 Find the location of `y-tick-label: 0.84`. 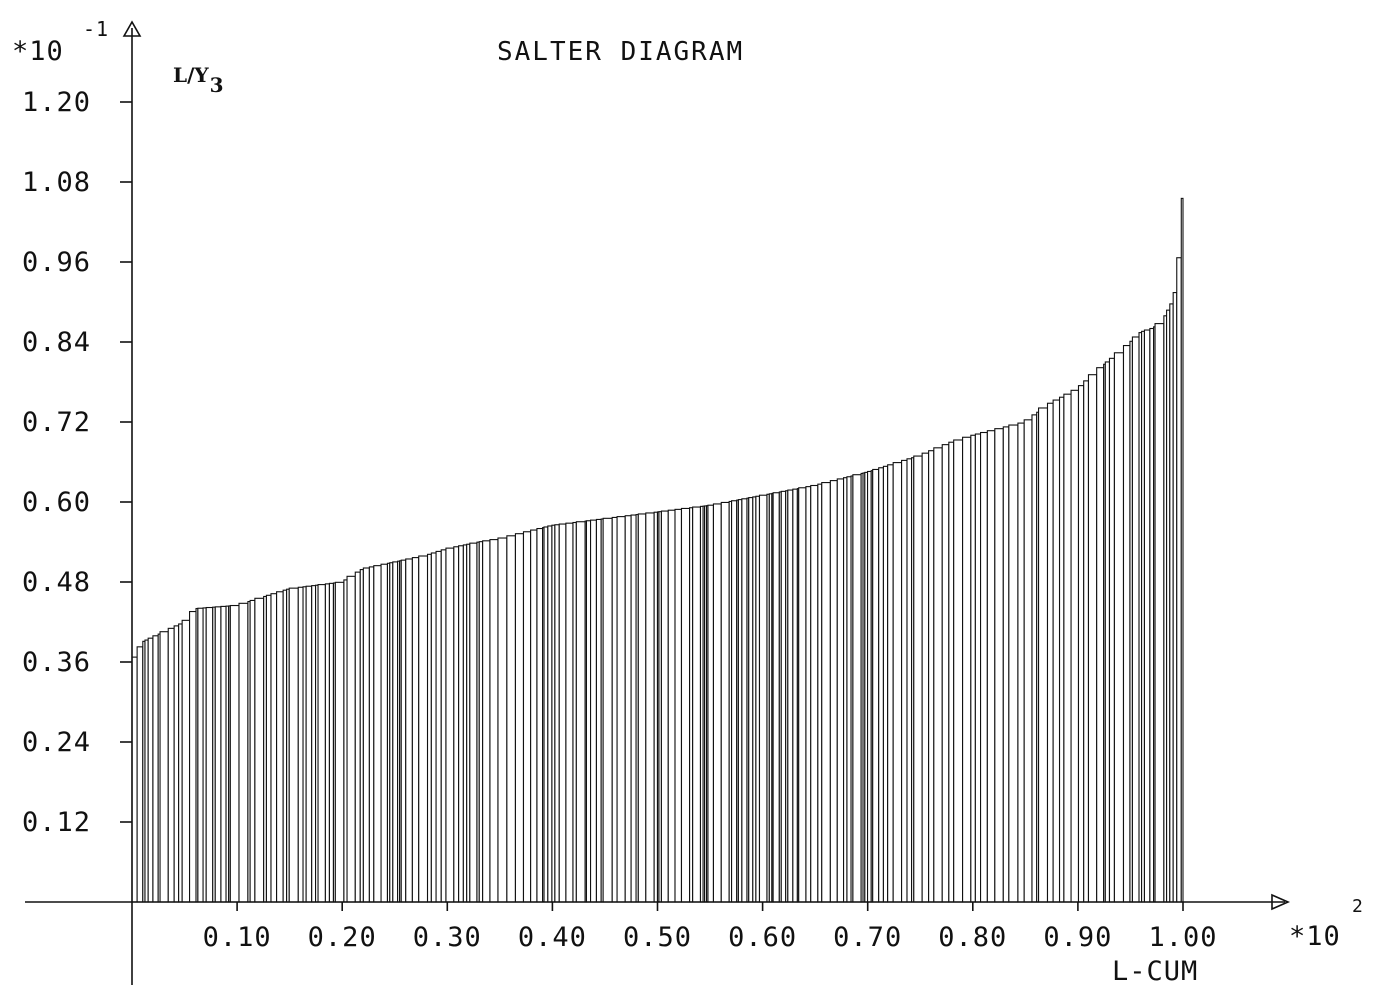

y-tick-label: 0.84 is located at coordinates (56, 342).